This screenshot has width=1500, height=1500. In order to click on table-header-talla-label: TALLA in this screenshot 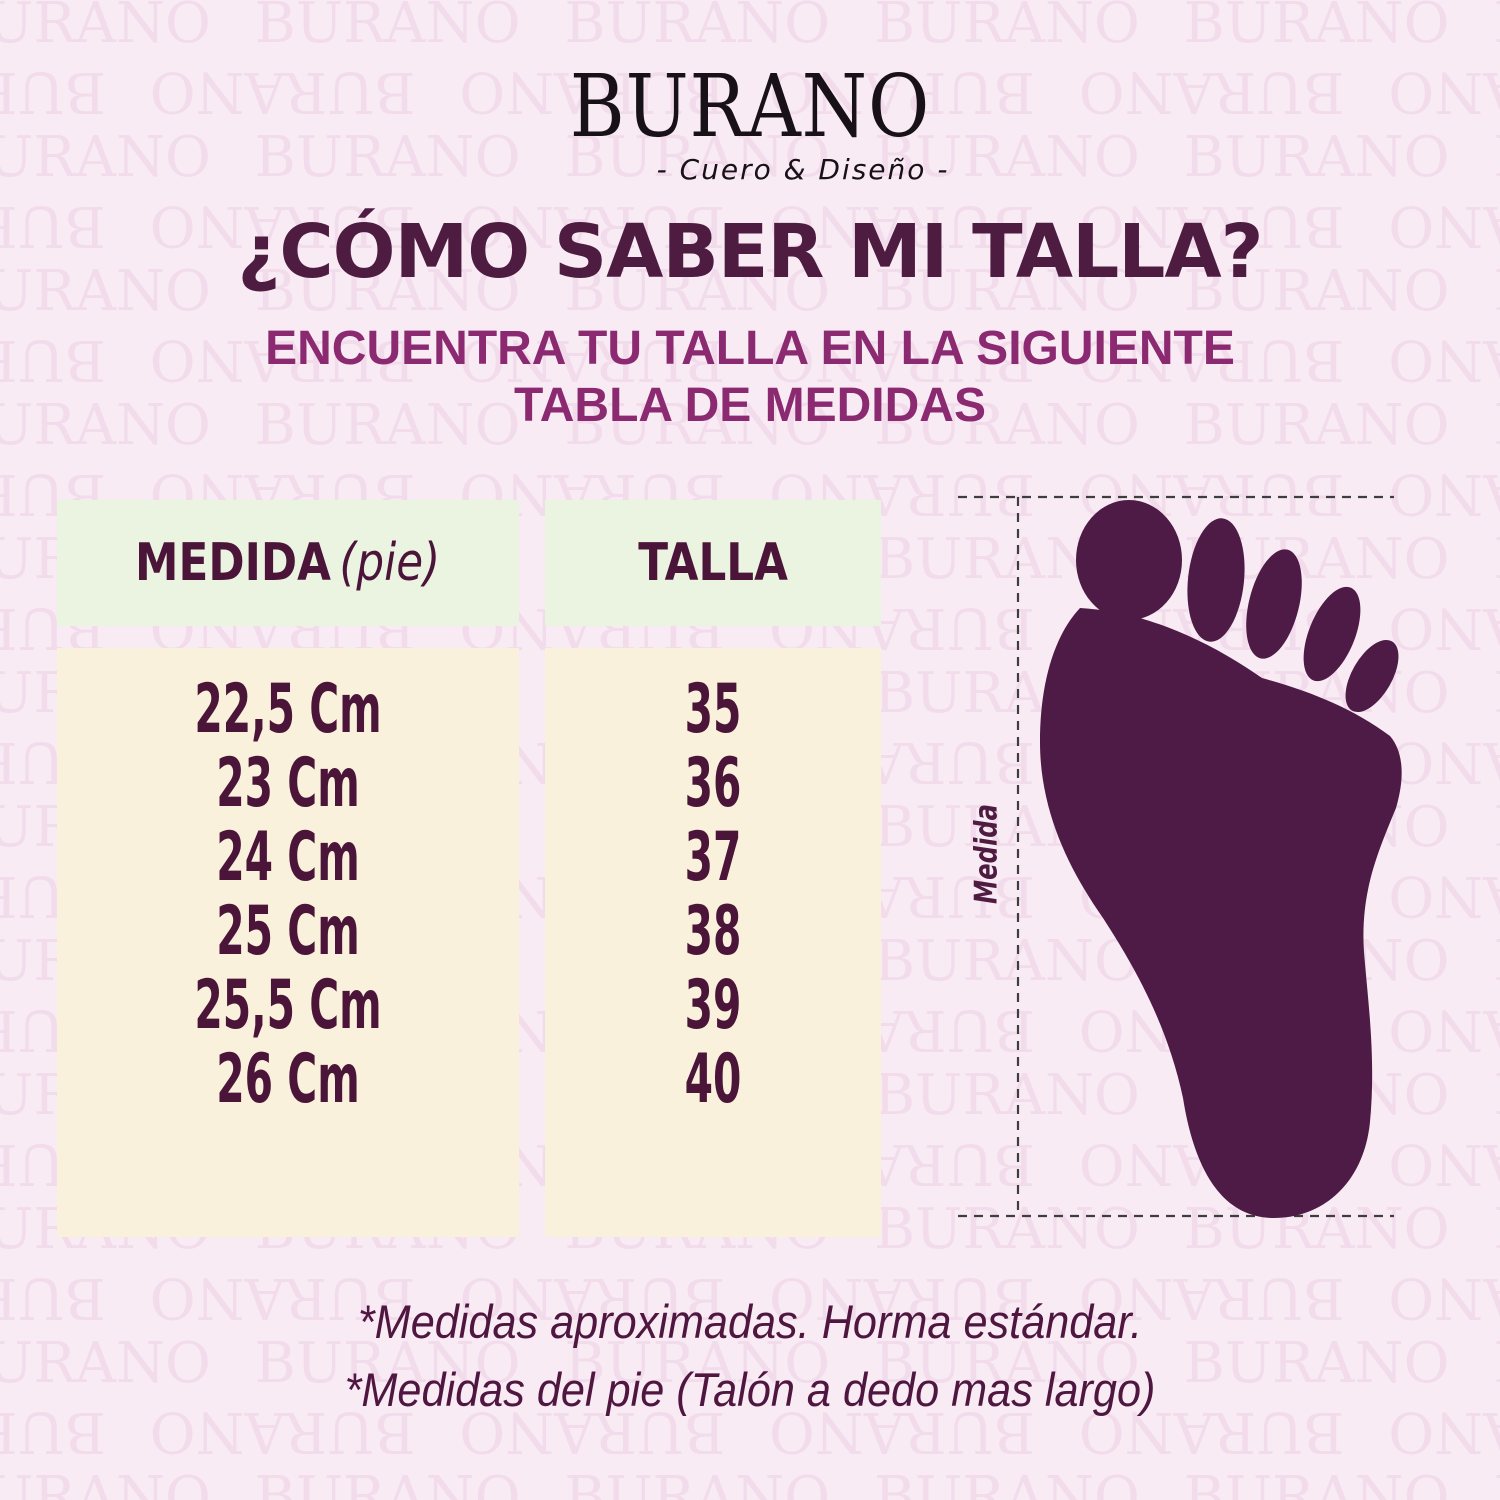, I will do `click(713, 563)`.